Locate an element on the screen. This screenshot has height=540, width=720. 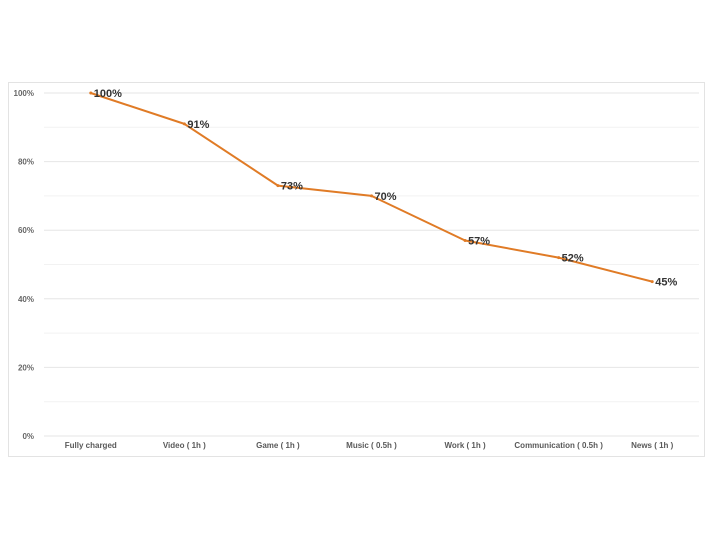
data-label: 73% is located at coordinates (292, 187).